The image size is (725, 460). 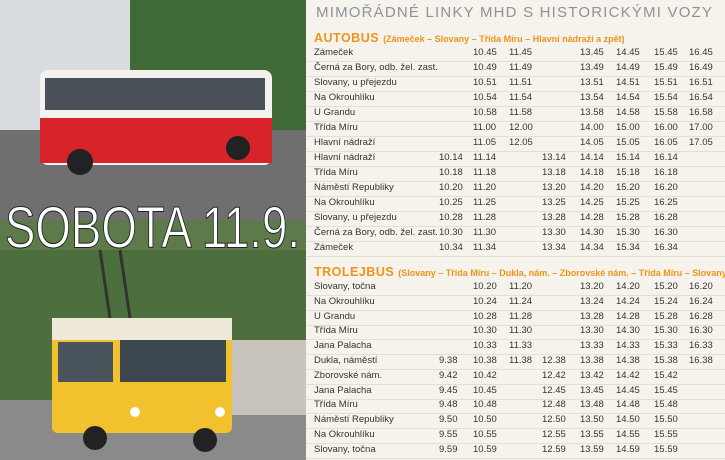 I want to click on departure-time: 10.30, so click(x=451, y=232).